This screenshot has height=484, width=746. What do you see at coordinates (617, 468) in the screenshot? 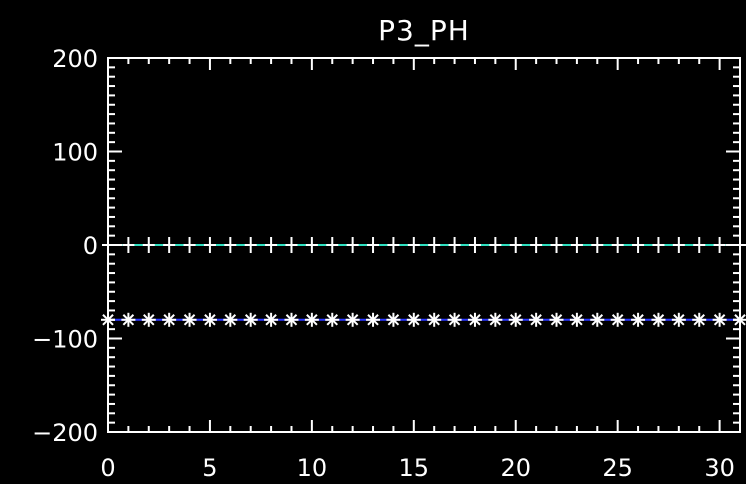
I see `x-tick-label: 25` at bounding box center [617, 468].